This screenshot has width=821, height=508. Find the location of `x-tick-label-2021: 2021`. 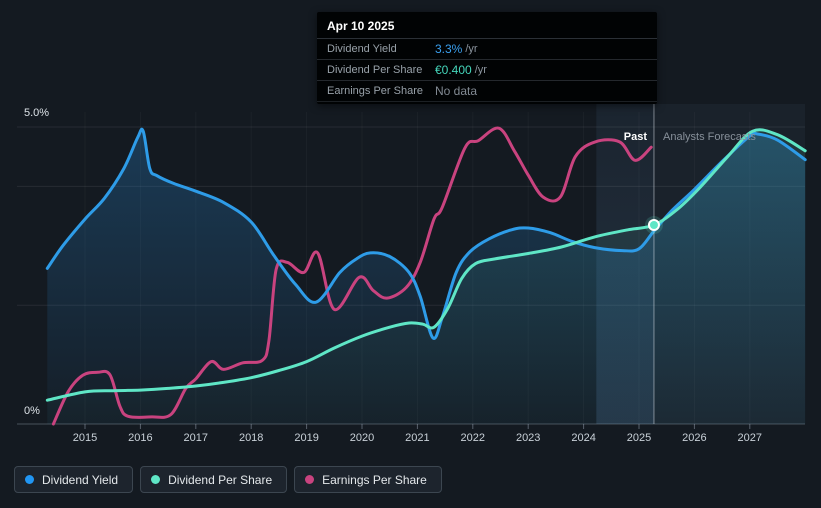

x-tick-label-2021: 2021 is located at coordinates (417, 438).